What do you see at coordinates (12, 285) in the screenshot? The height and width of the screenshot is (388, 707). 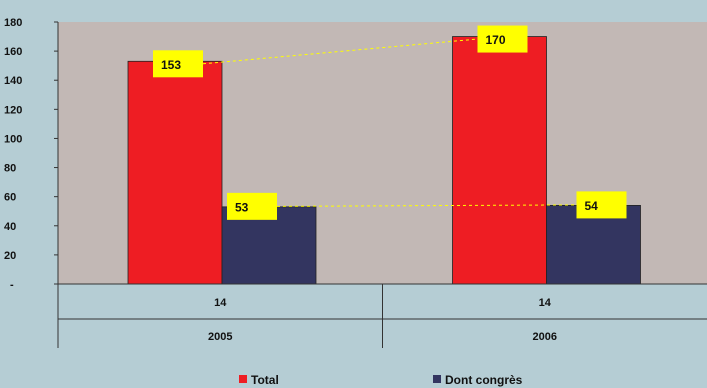 I see `y-tick-label: -` at bounding box center [12, 285].